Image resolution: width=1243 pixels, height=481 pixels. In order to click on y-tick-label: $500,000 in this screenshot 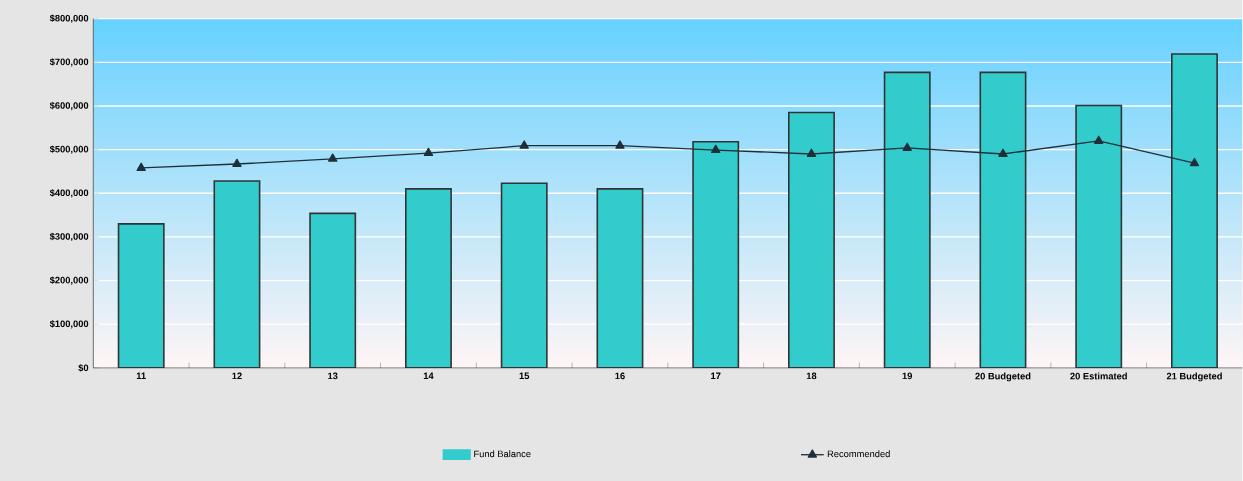, I will do `click(69, 149)`.